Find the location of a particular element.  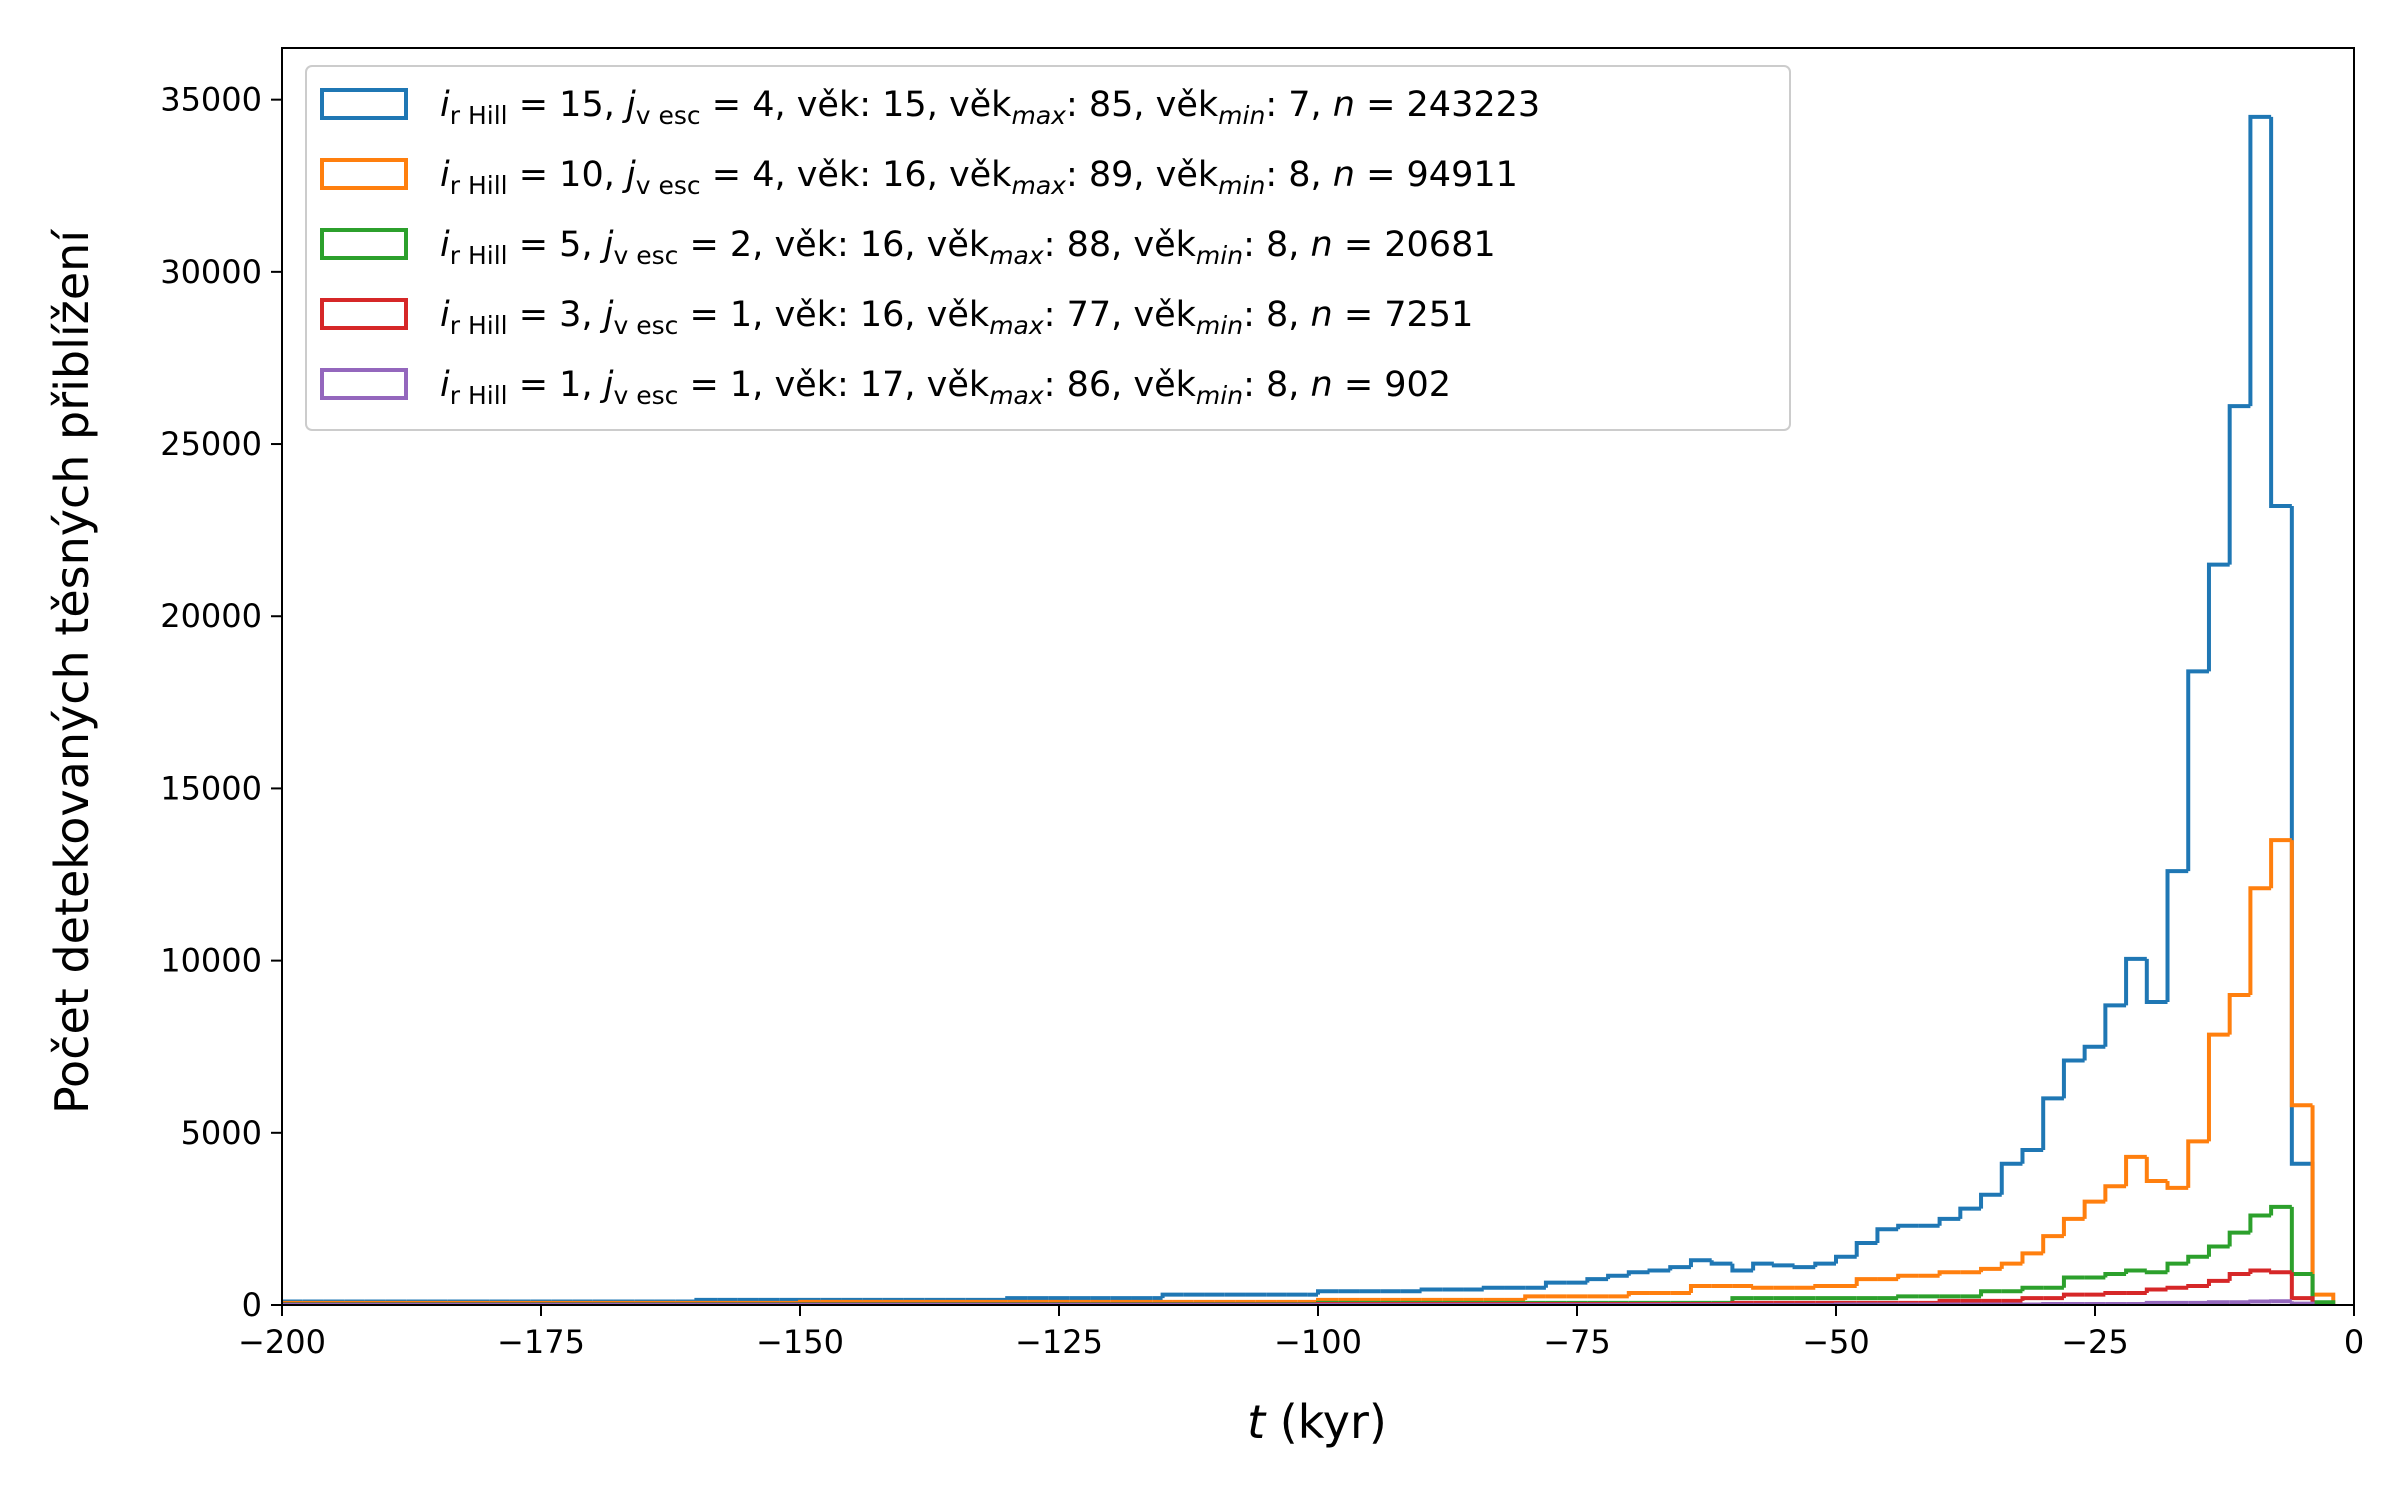

y-tick-label: 35000 is located at coordinates (211, 100).